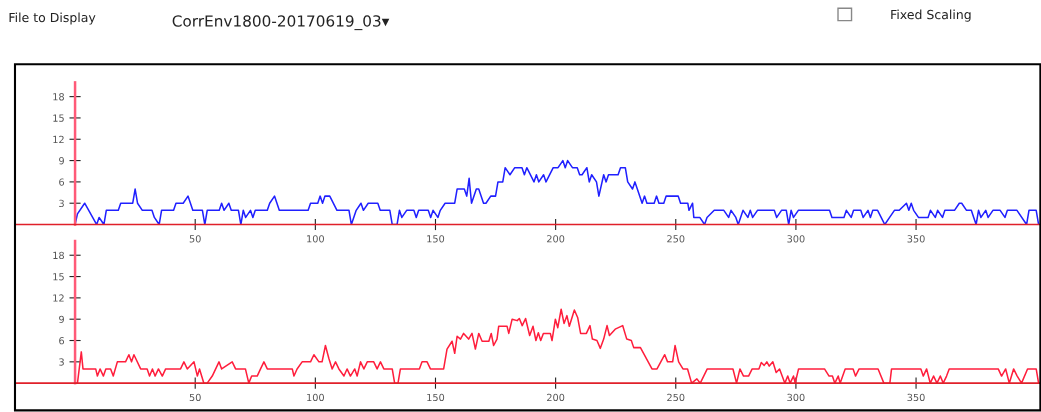  What do you see at coordinates (931, 15) in the screenshot?
I see `text: Fixed Scaling` at bounding box center [931, 15].